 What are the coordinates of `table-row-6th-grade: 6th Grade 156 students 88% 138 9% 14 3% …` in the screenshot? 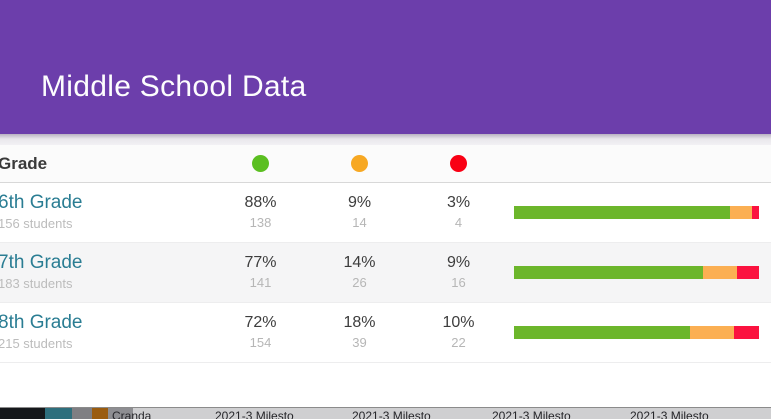 It's located at (385, 213).